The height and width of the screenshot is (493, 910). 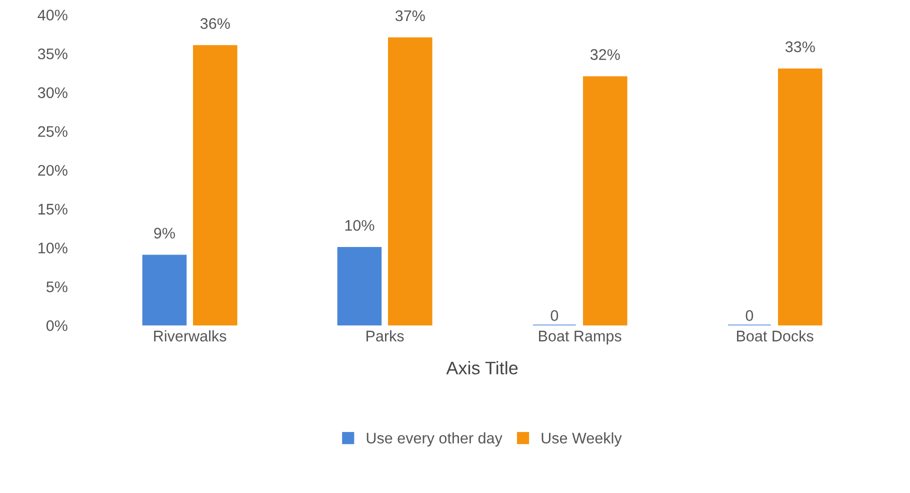 I want to click on legend-label: Use Weekly, so click(x=582, y=439).